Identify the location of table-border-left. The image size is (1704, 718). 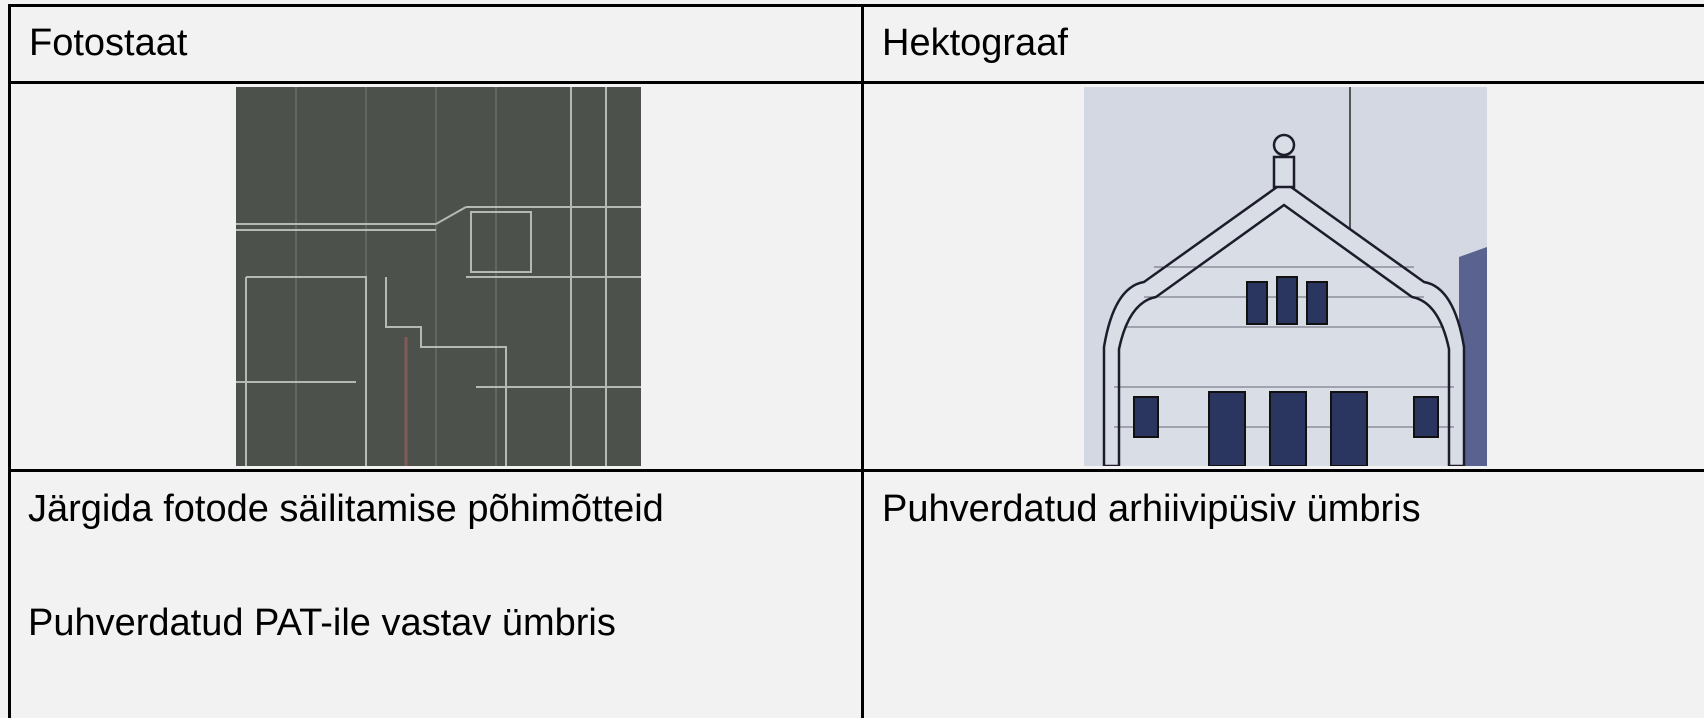
(9, 361).